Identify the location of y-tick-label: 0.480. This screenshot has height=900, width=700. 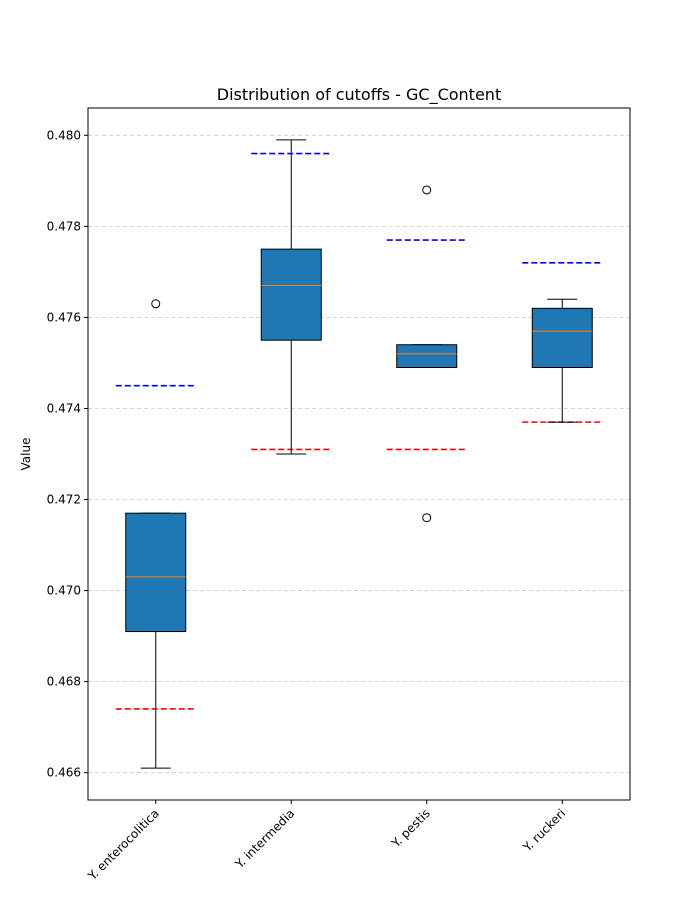
(64, 135).